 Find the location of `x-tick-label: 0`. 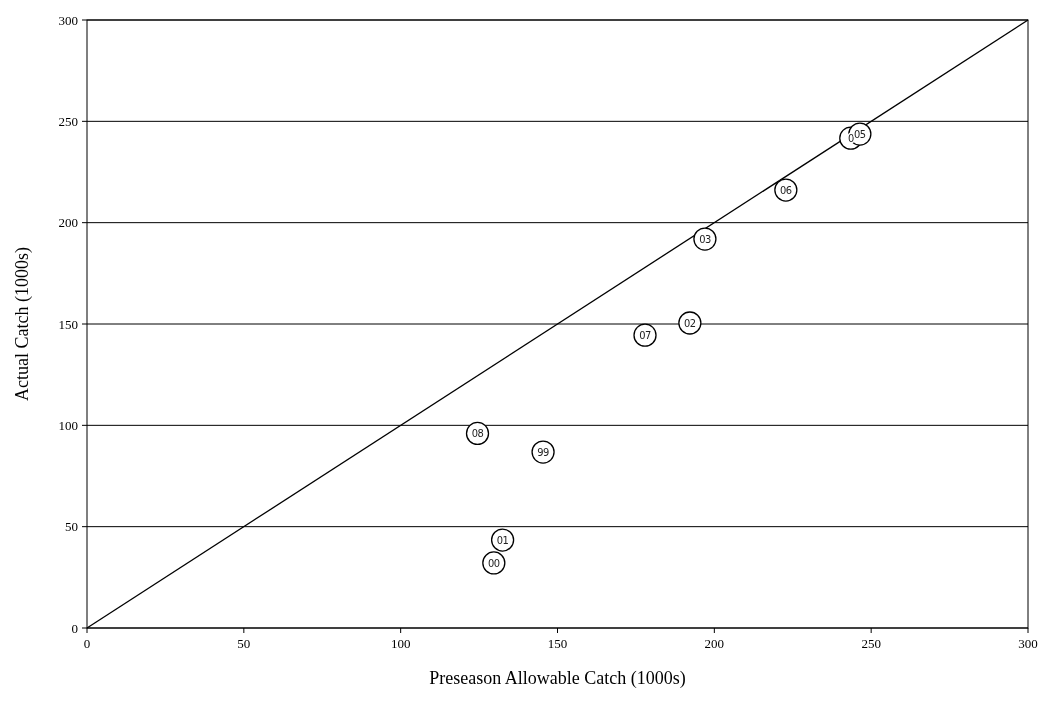

x-tick-label: 0 is located at coordinates (87, 643).